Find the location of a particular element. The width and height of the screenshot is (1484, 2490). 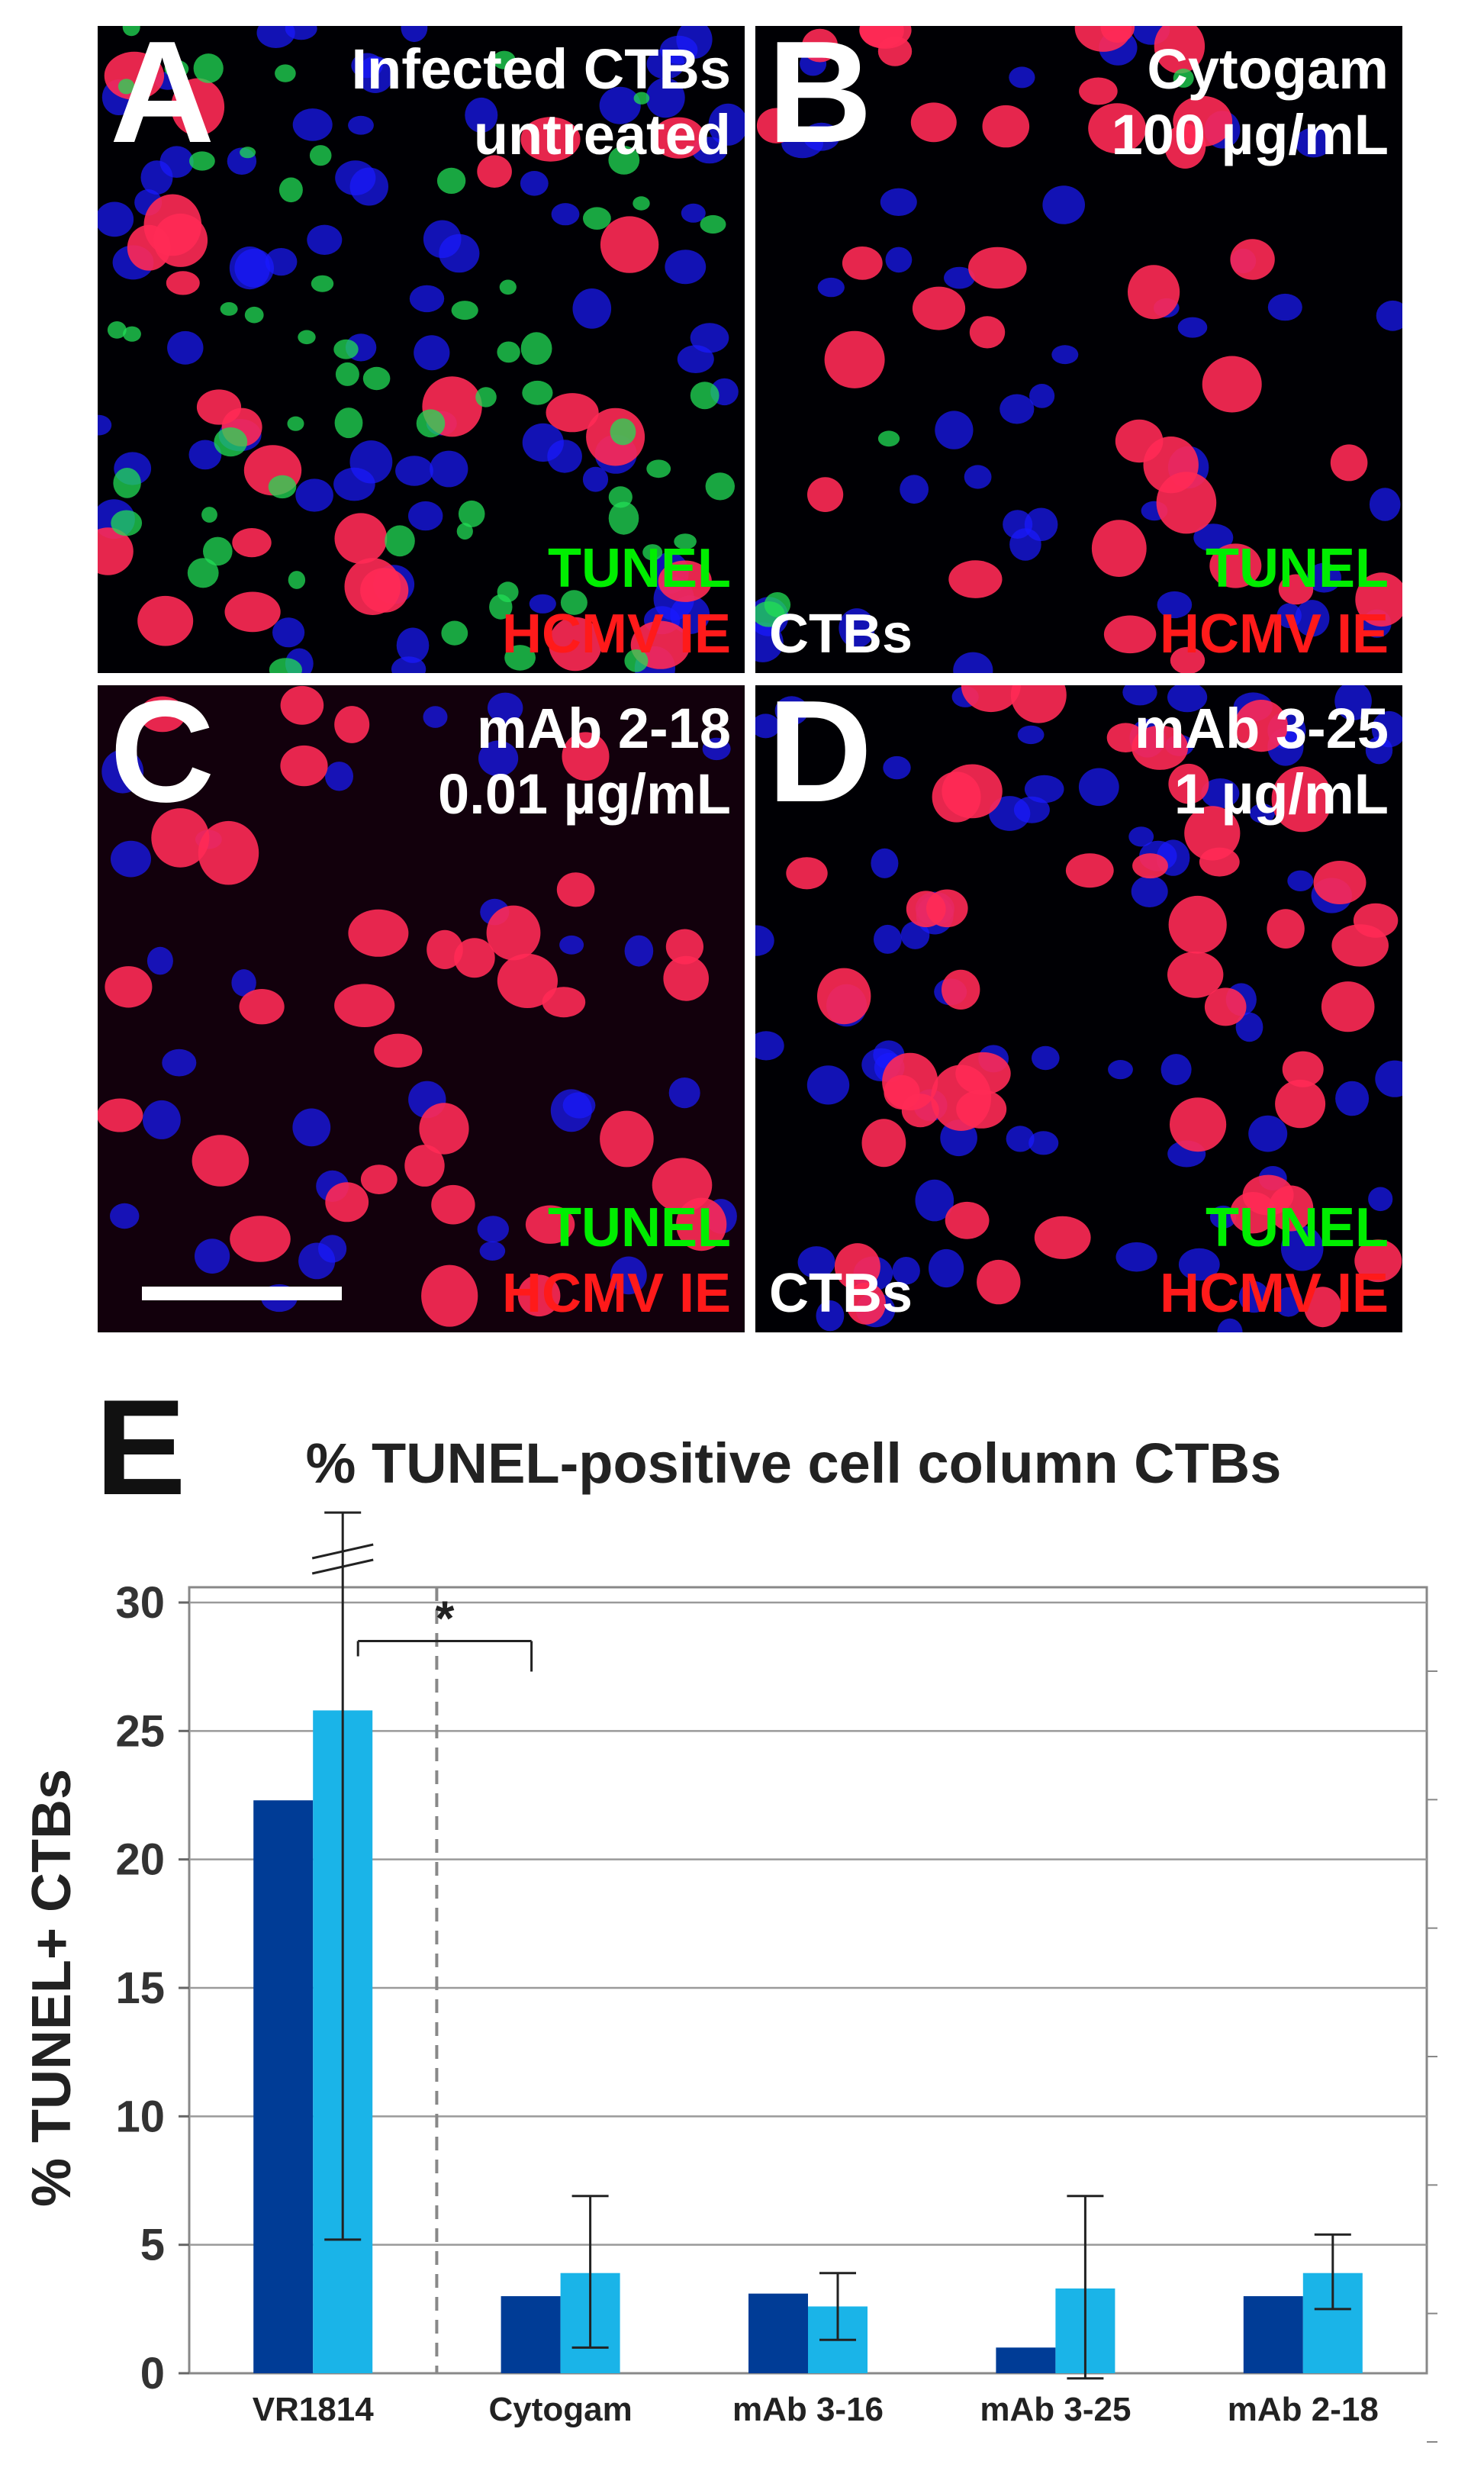

condition-line: 100 µg/mL is located at coordinates (1250, 134).